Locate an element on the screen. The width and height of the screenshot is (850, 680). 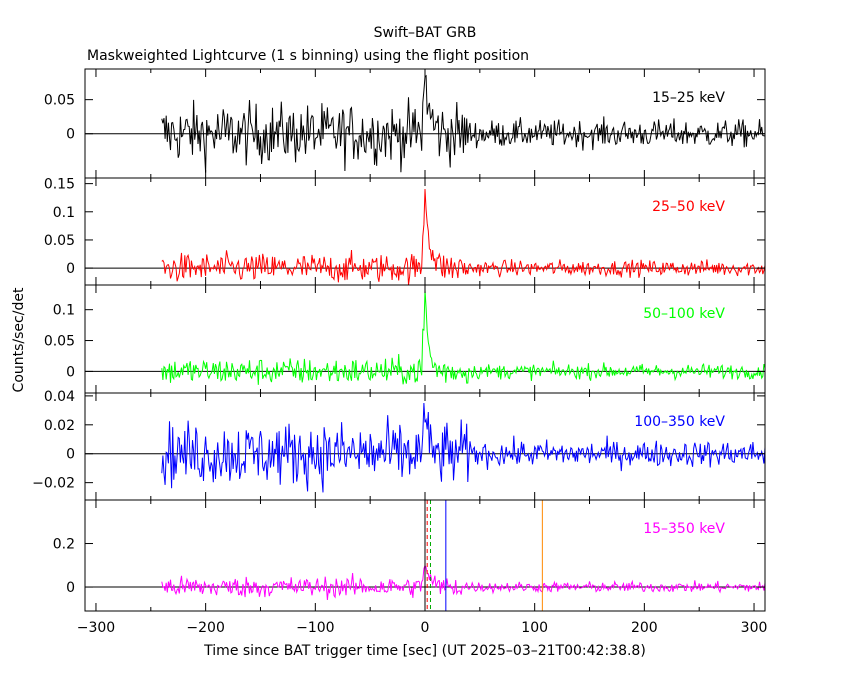
x-tick-label: 100 is located at coordinates (534, 628).